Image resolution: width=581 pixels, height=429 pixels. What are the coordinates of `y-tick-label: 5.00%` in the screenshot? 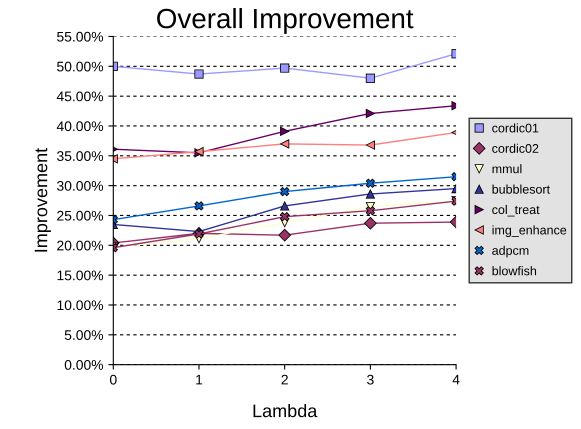 It's located at (84, 335).